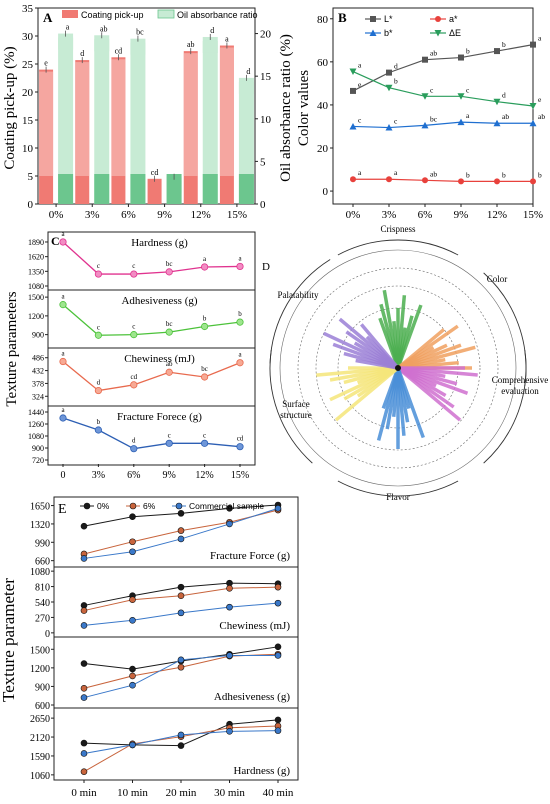 This screenshot has width=550, height=804. Describe the element at coordinates (42, 562) in the screenshot. I see `panel-e-y-tick-label: 660` at that location.